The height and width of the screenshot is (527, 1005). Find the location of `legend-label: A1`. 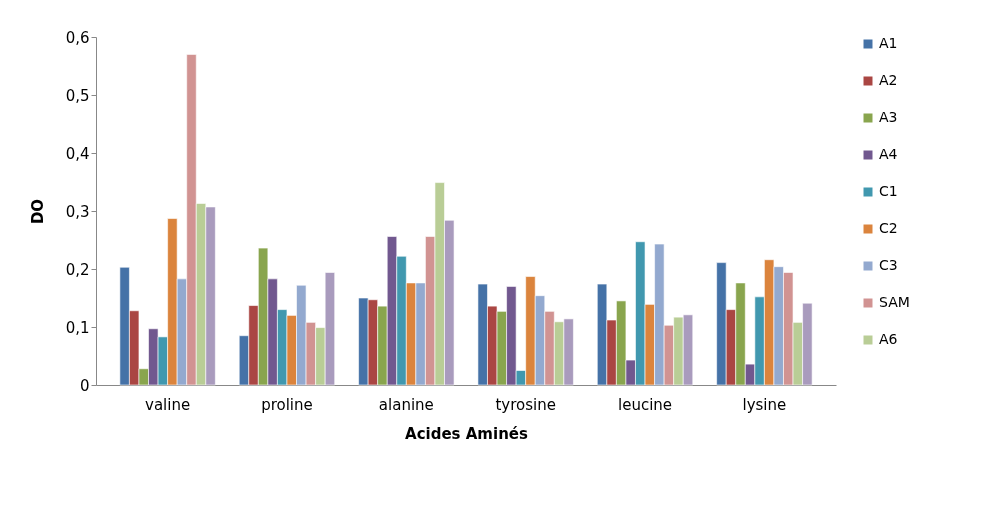

legend-label: A1 is located at coordinates (888, 43).